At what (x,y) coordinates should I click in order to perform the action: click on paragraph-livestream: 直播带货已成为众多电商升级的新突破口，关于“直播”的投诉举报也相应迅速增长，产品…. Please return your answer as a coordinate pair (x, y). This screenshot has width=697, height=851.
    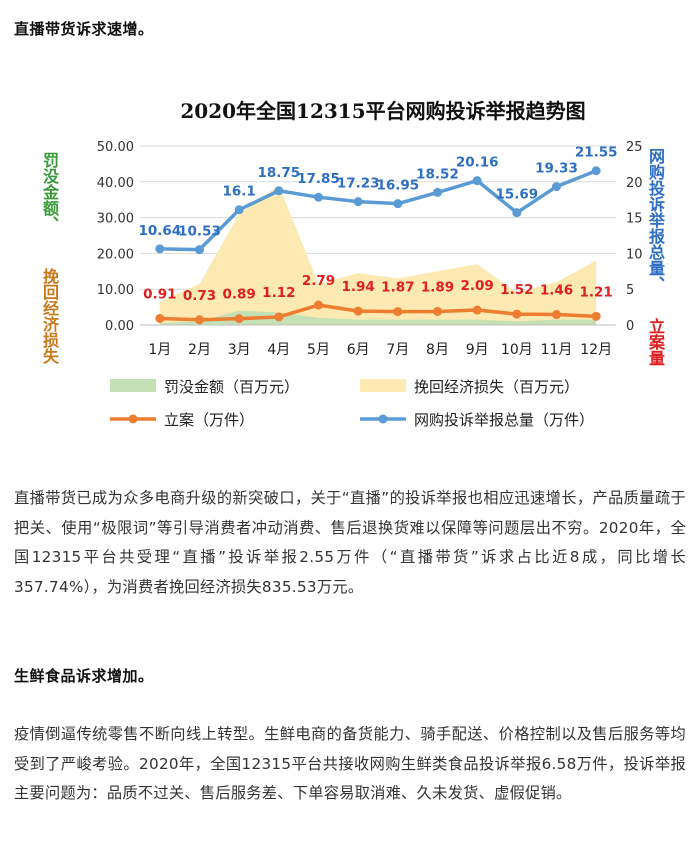
    Looking at the image, I should click on (350, 542).